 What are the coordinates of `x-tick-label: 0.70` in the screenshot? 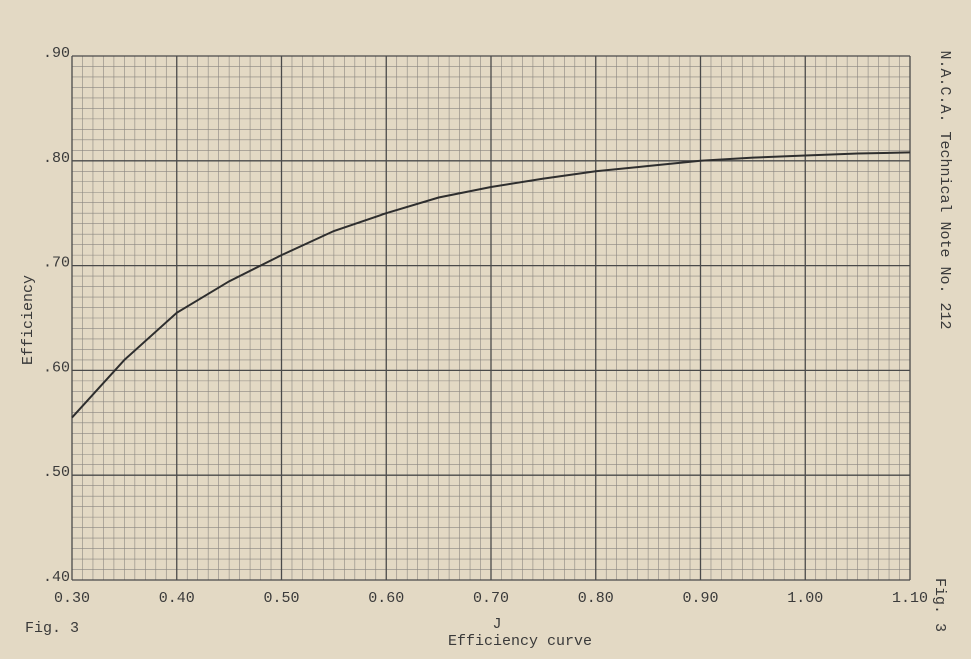 It's located at (491, 598).